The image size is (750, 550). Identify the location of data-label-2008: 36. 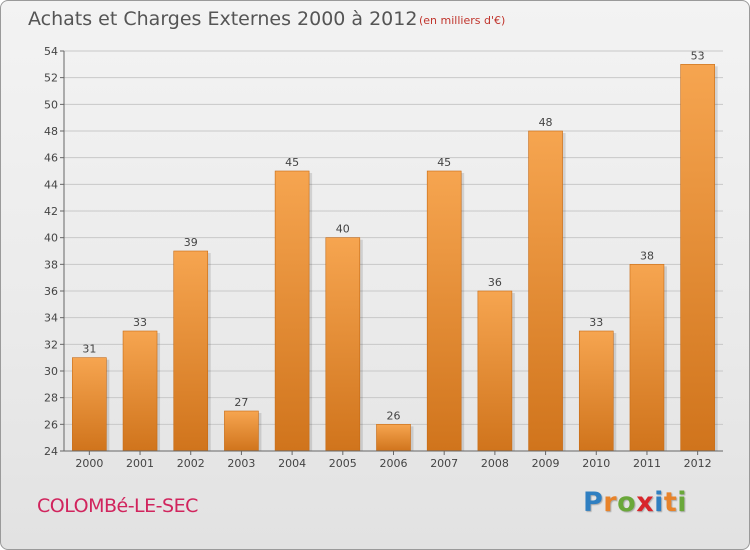
(495, 282).